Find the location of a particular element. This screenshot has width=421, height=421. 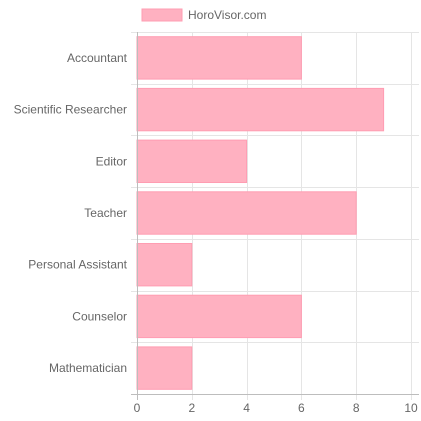

legend: HoroVisor.com is located at coordinates (203, 15).